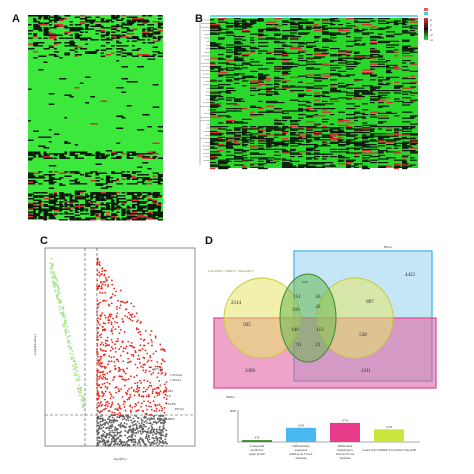  What do you see at coordinates (363, 335) in the screenshot?
I see `venn-count-mid-right-outer: 538` at bounding box center [363, 335].